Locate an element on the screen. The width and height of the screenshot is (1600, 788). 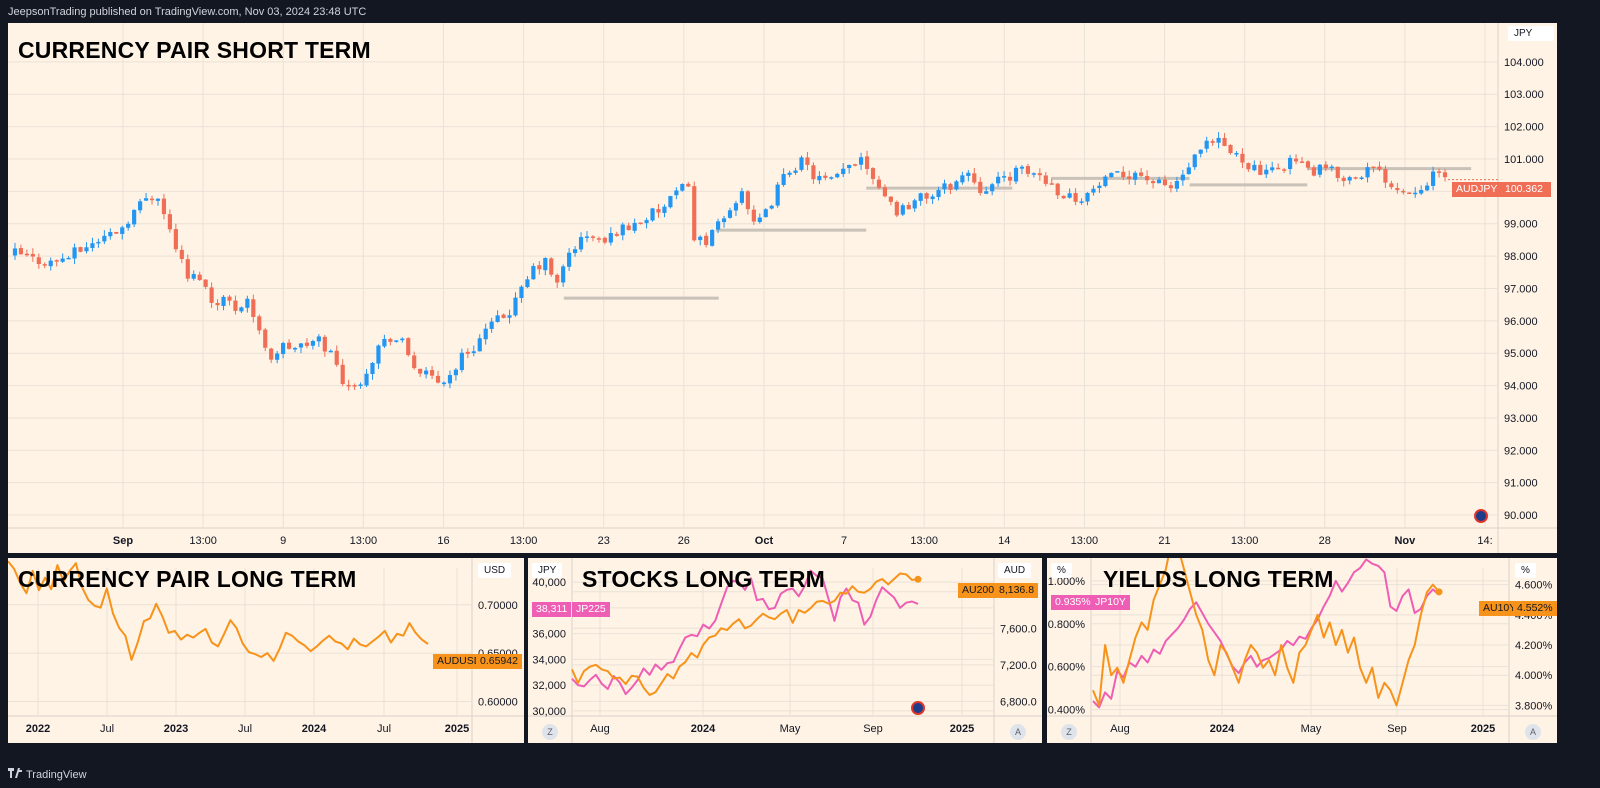
series-line-jp10y is located at coordinates (1266, 633).